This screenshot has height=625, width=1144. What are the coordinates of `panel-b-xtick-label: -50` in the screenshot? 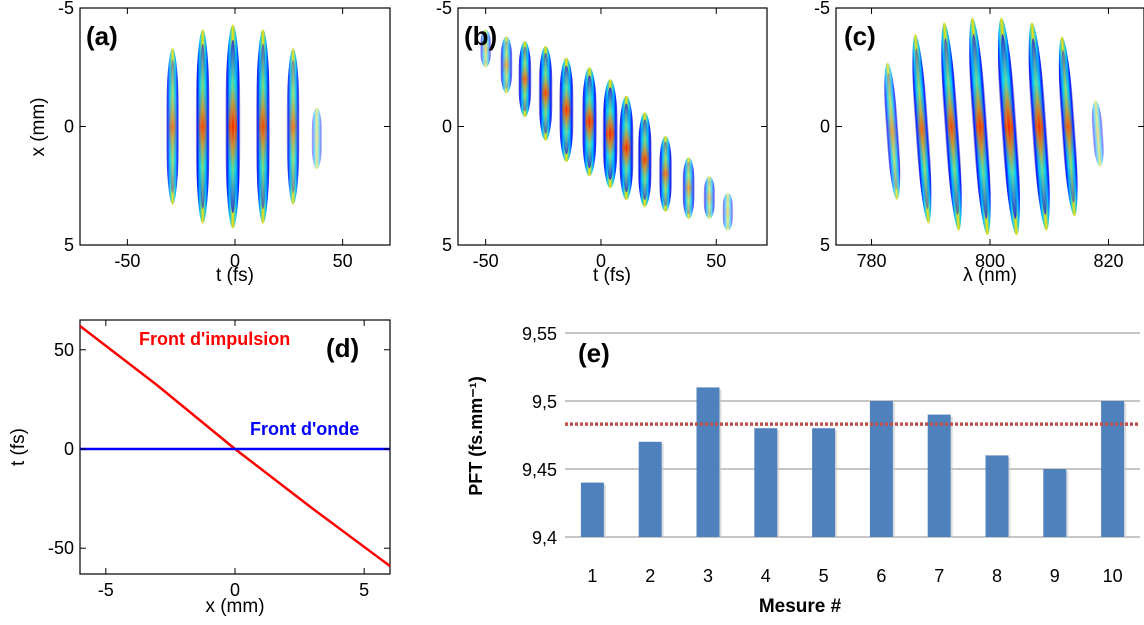 It's located at (486, 261).